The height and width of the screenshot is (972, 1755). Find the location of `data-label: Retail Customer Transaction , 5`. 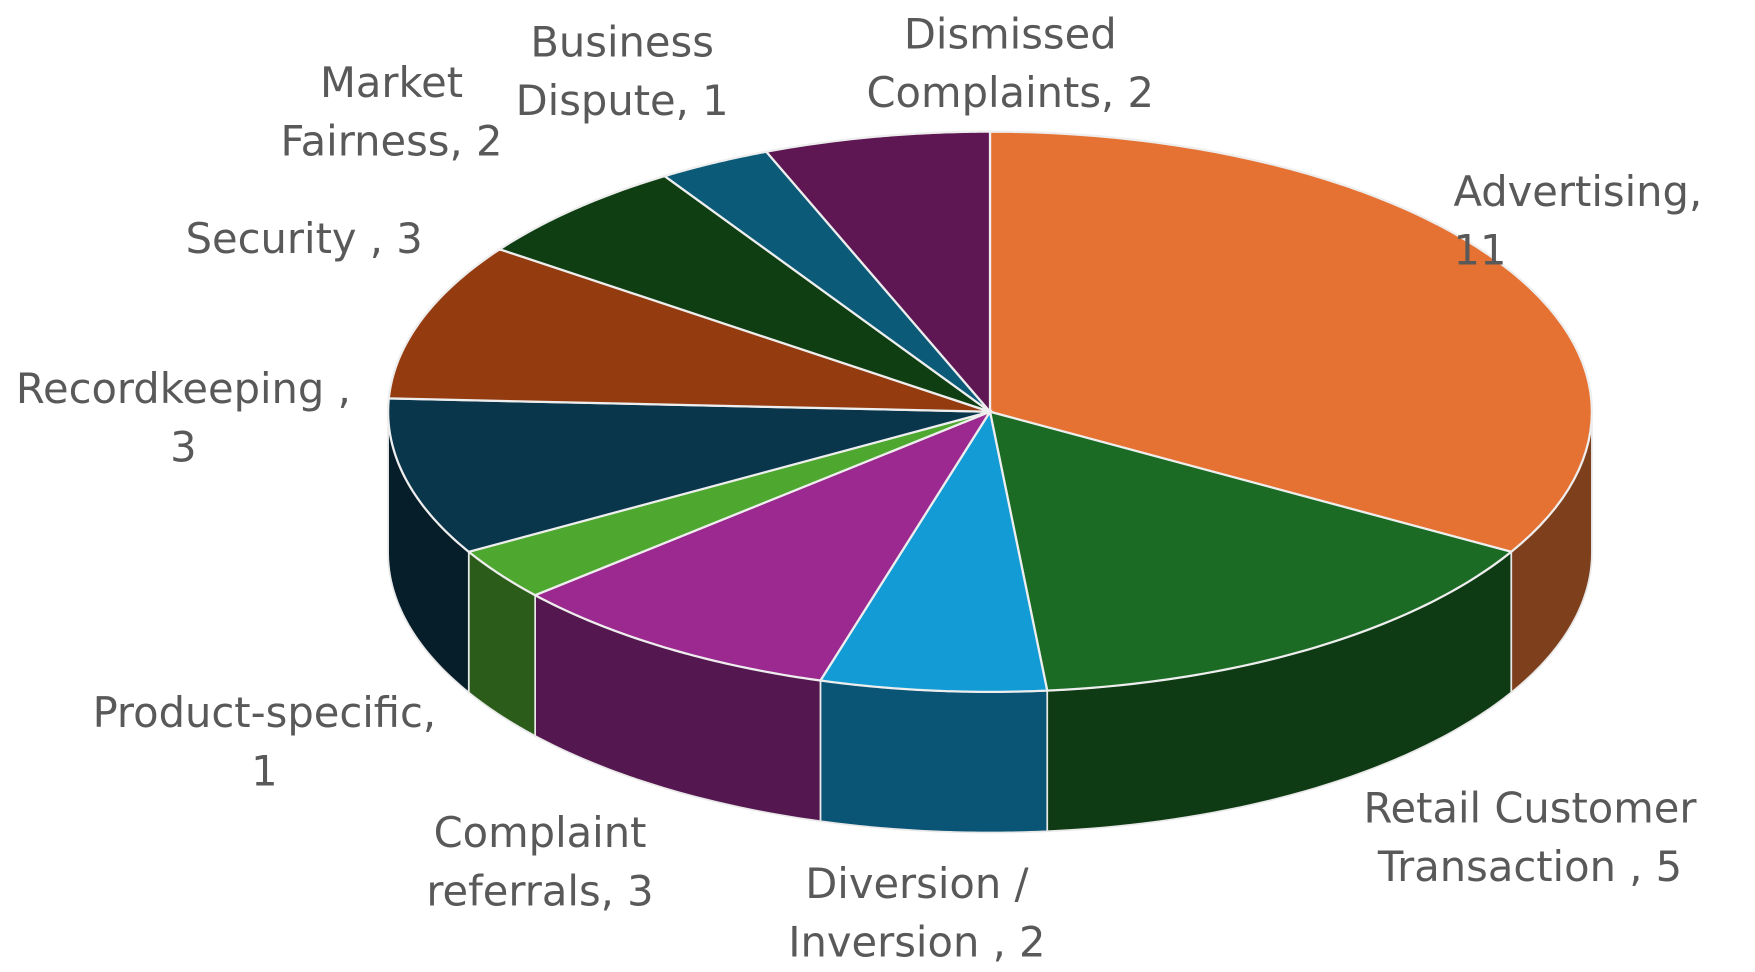

data-label: Retail Customer Transaction , 5 is located at coordinates (1530, 838).